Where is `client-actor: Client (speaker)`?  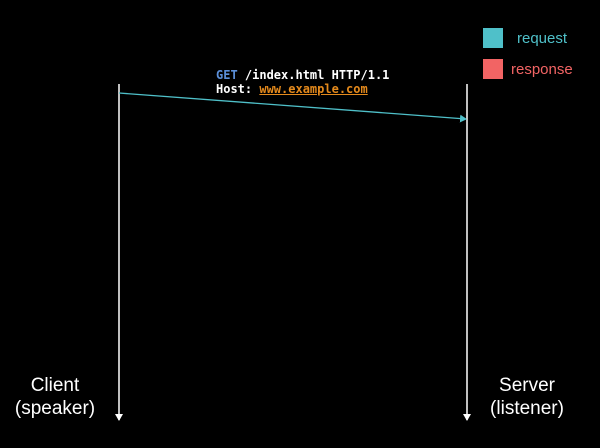 client-actor: Client (speaker) is located at coordinates (55, 397).